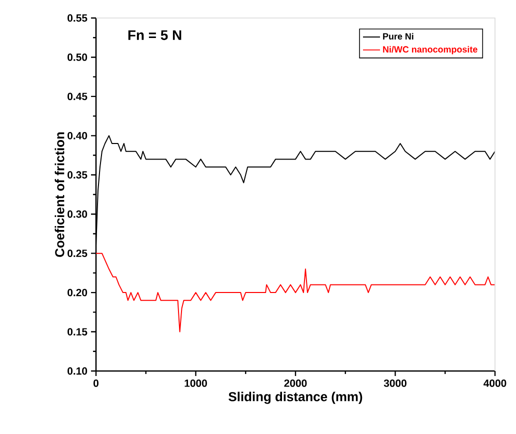 This screenshot has width=516, height=434. I want to click on y-tick-label: 0.55, so click(78, 18).